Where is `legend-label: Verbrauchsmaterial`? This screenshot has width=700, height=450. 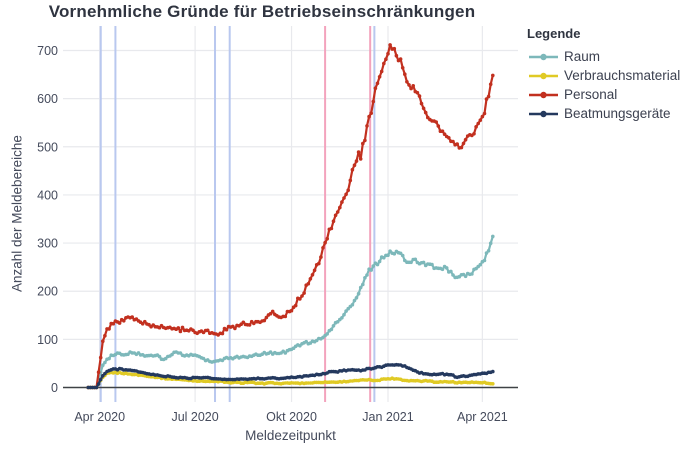
legend-label: Verbrauchsmaterial is located at coordinates (622, 75).